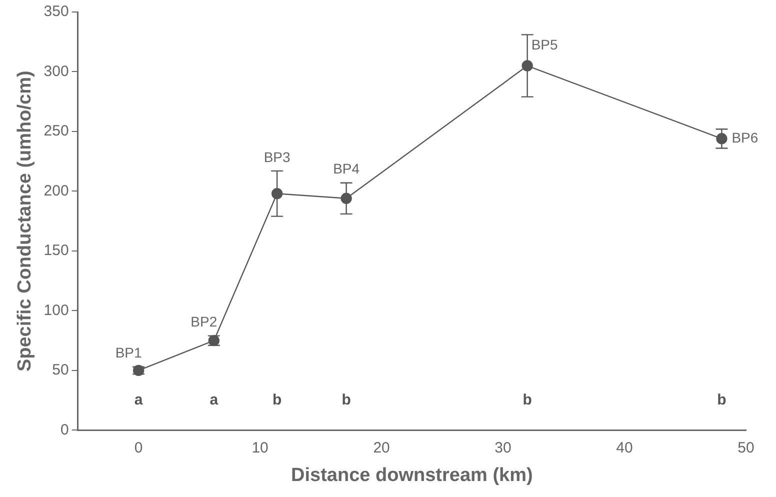  Describe the element at coordinates (346, 168) in the screenshot. I see `annotation: BP4` at that location.